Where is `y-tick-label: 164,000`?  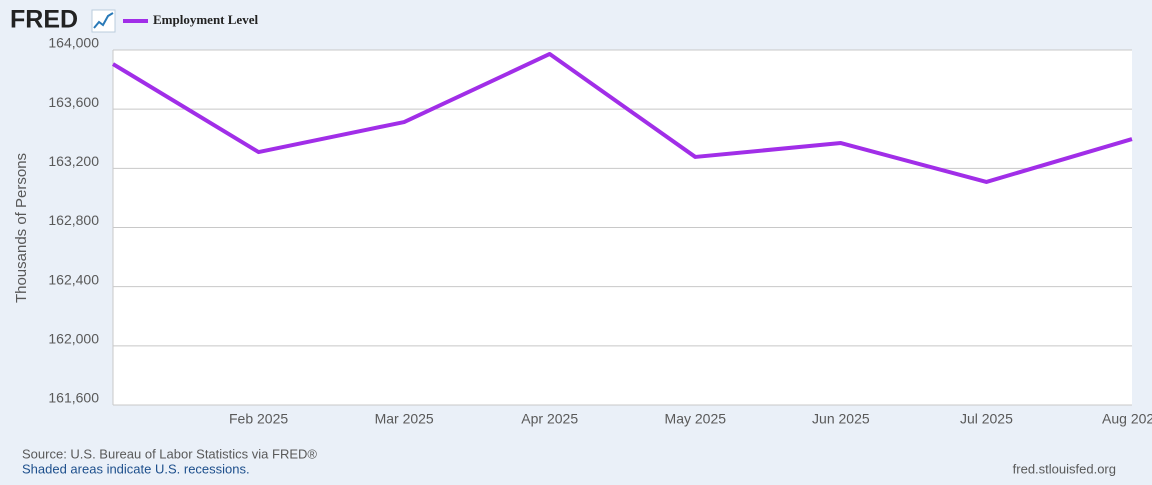 y-tick-label: 164,000 is located at coordinates (73, 43).